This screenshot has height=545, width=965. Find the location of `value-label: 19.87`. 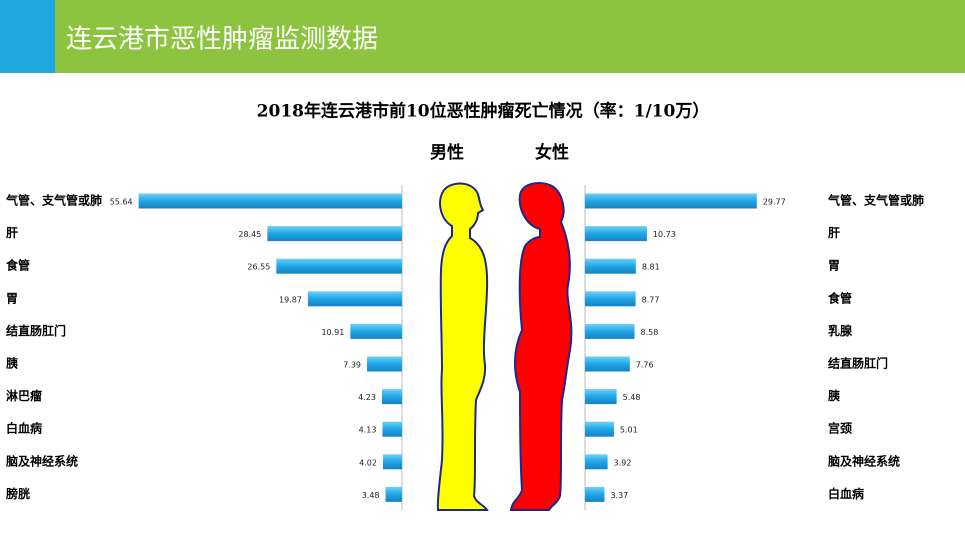

value-label: 19.87 is located at coordinates (290, 299).